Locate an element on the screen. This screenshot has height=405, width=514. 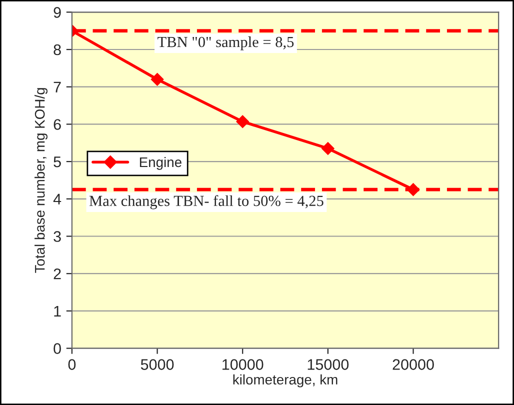
y-tick-label: 6 is located at coordinates (57, 124).